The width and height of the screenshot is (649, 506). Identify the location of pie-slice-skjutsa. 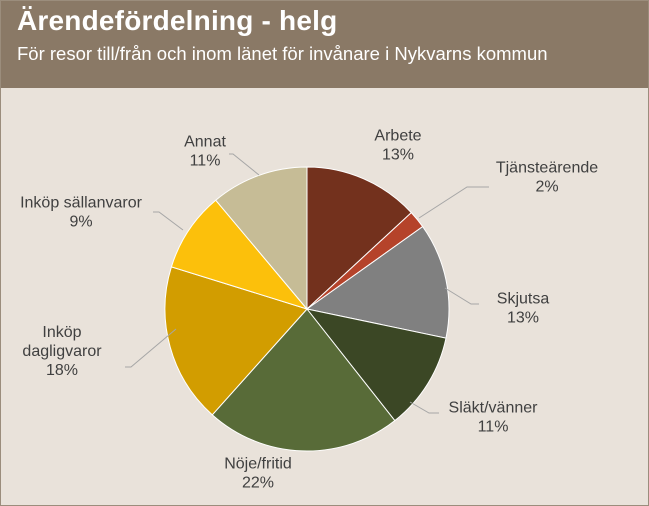
(377, 282).